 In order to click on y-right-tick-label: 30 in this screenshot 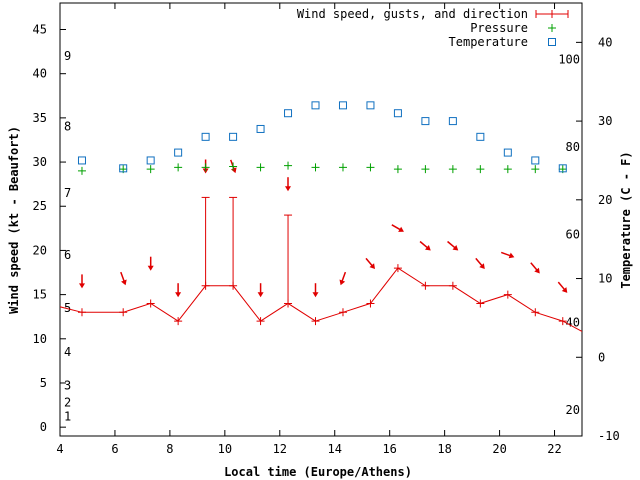, I will do `click(605, 121)`.